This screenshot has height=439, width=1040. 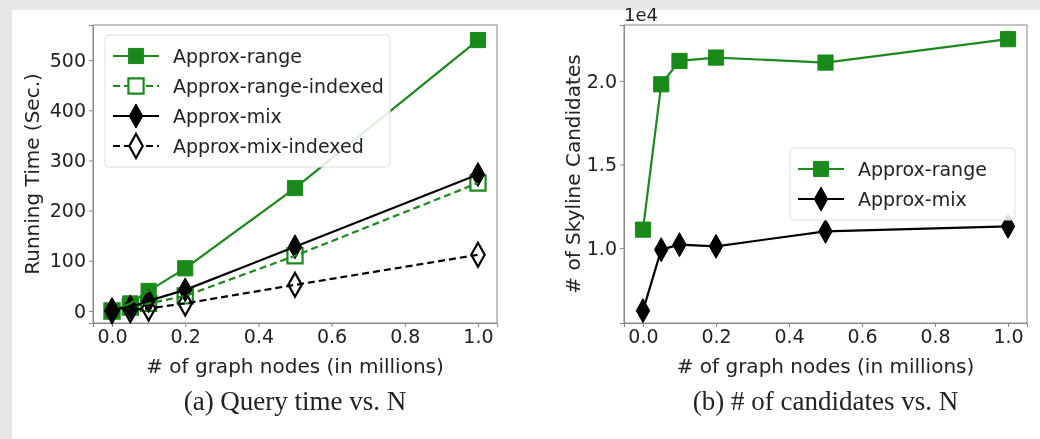 I want to click on y-tick-label: 0, so click(x=79, y=310).